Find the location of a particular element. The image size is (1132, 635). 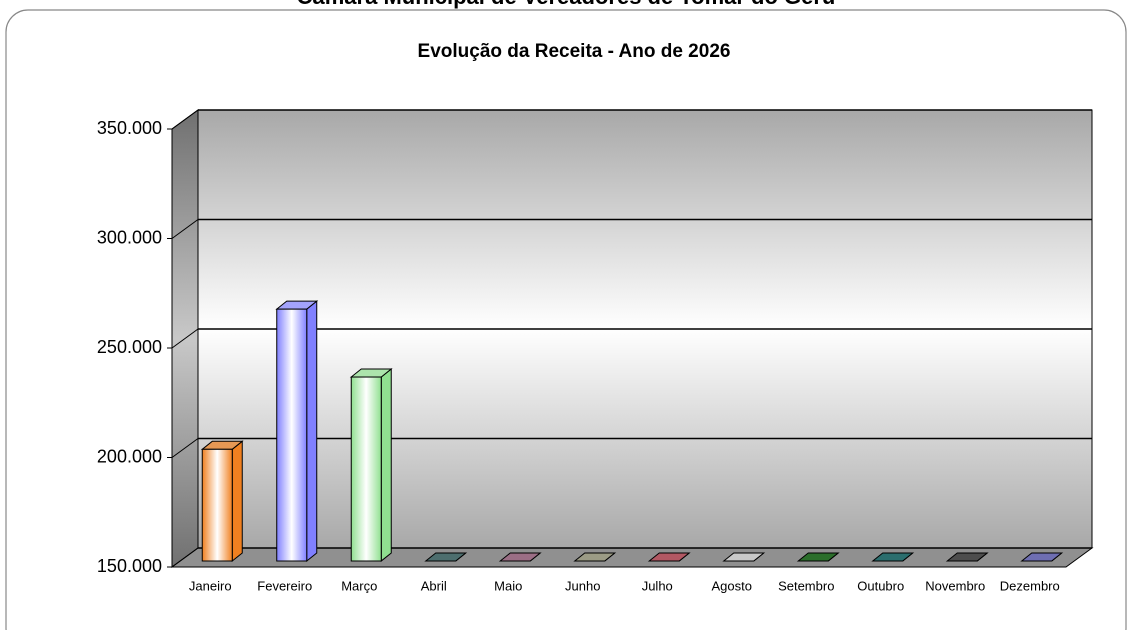

x-tick-label: Maio is located at coordinates (508, 585).